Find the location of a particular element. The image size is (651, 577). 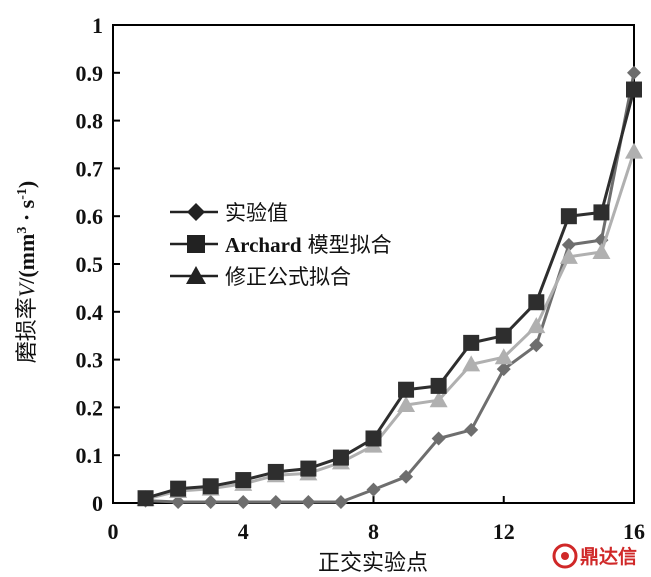

watermark-text: 鼎达信 is located at coordinates (608, 556).